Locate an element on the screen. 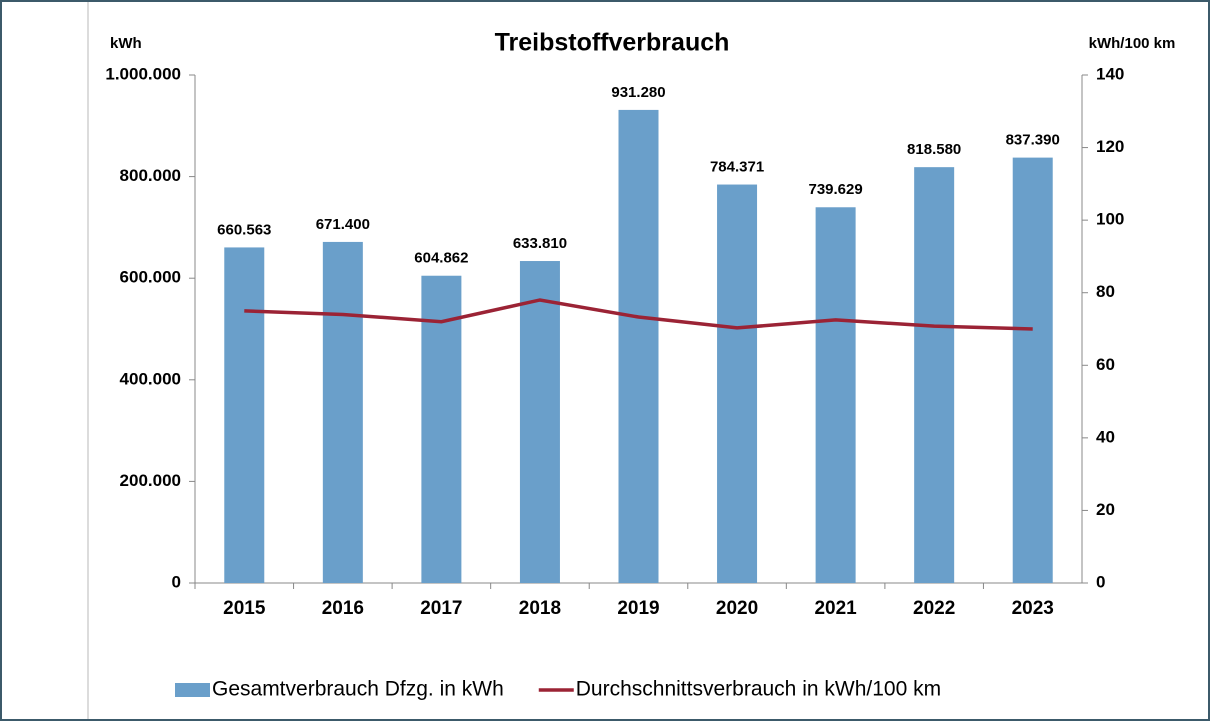 The width and height of the screenshot is (1210, 721). value-label: 660.563 is located at coordinates (244, 229).